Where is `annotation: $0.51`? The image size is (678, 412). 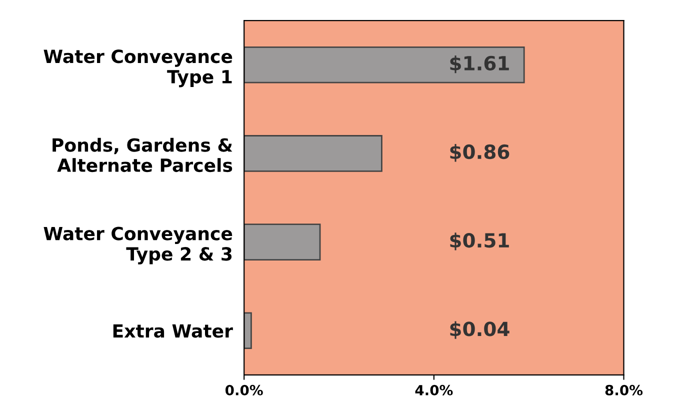
annotation: $0.51 is located at coordinates (479, 241).